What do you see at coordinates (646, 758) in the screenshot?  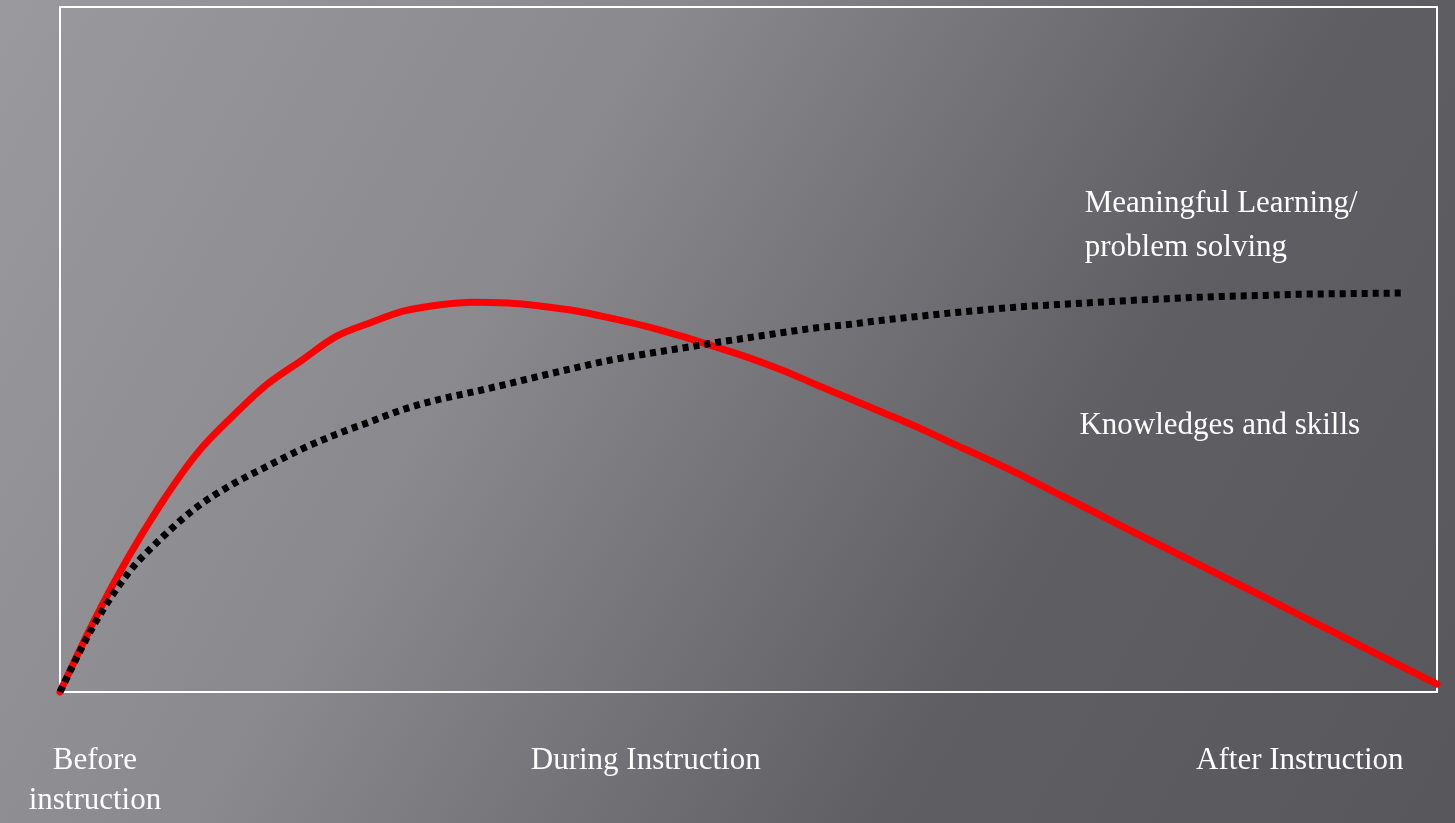 I see `x-tick-label: During Instruction` at bounding box center [646, 758].